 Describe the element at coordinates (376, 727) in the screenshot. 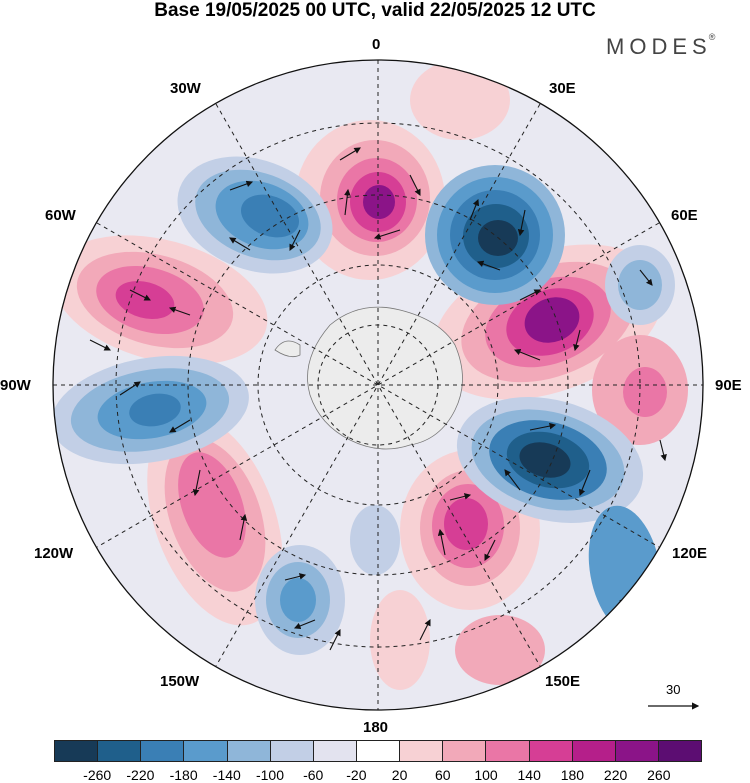

I see `lon-label-180: 180` at that location.